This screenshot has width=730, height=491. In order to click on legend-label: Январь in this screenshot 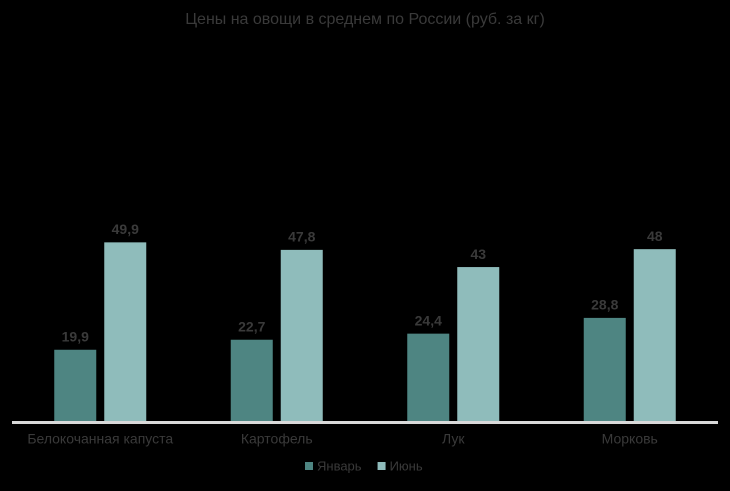, I will do `click(339, 465)`.